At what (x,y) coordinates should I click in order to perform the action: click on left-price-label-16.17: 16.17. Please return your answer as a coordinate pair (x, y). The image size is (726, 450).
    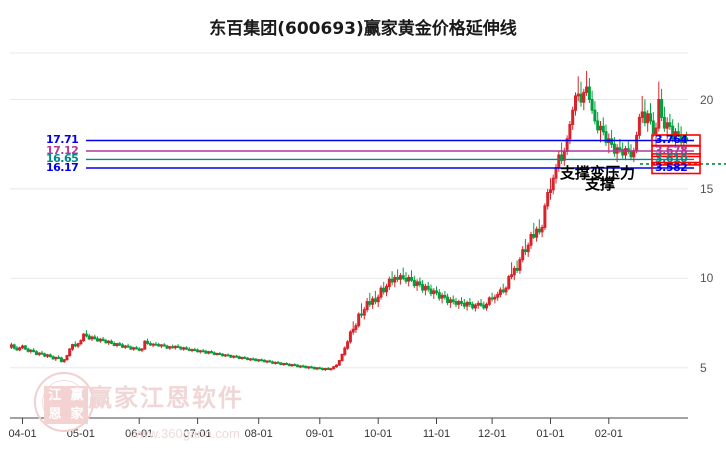
    Looking at the image, I should click on (62, 167).